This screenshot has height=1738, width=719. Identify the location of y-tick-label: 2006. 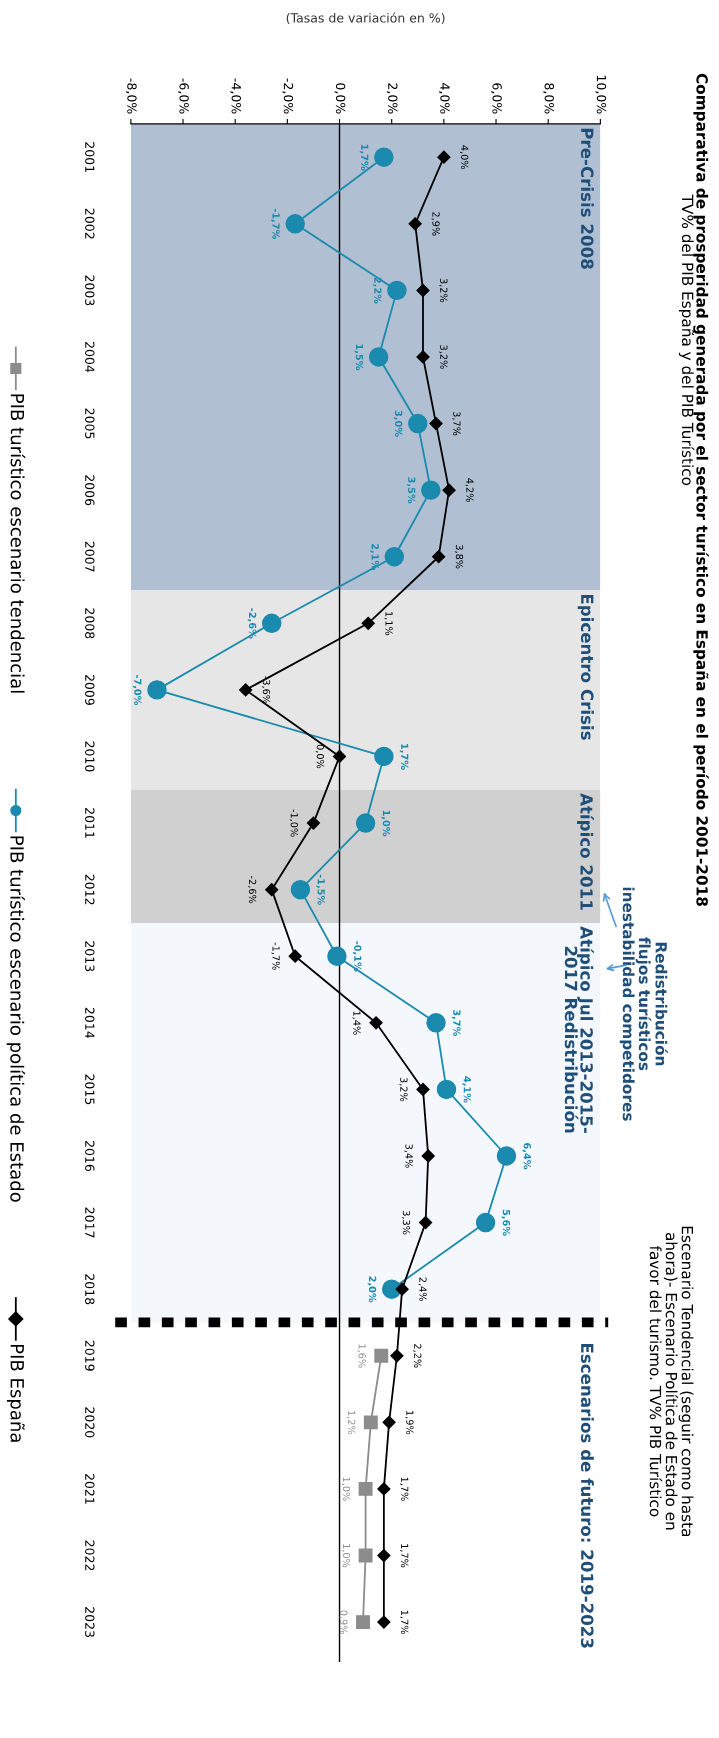
(90, 490).